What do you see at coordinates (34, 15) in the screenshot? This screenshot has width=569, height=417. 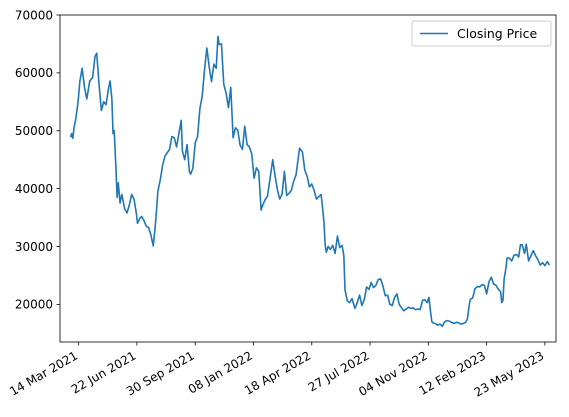 I see `y-tick-label: 70000` at bounding box center [34, 15].